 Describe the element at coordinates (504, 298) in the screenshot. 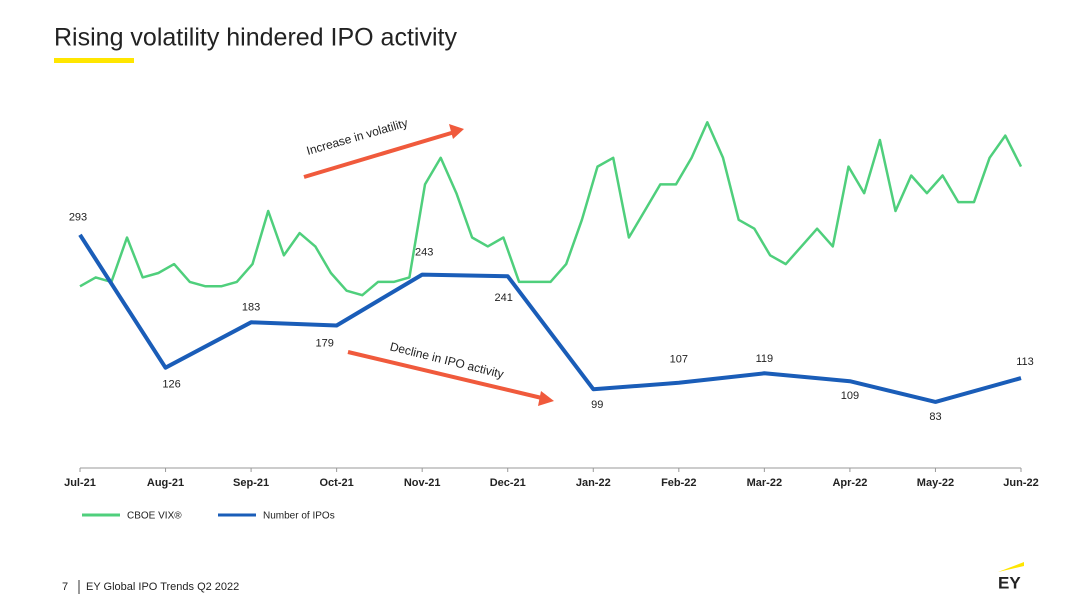

I see `data-label: 241` at that location.